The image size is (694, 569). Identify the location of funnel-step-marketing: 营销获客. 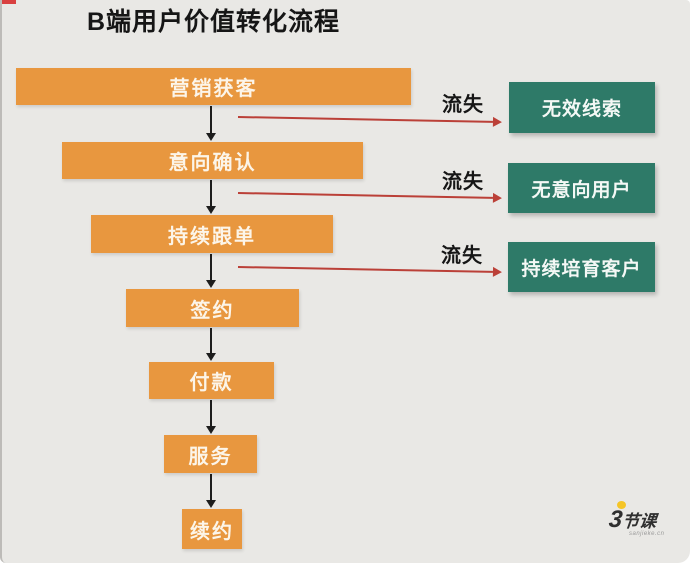
(213, 86).